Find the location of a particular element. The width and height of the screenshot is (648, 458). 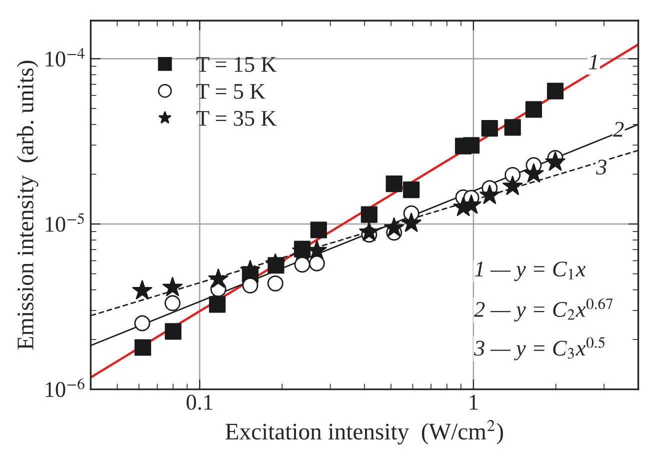

legend-label: T = 35 K is located at coordinates (236, 118).